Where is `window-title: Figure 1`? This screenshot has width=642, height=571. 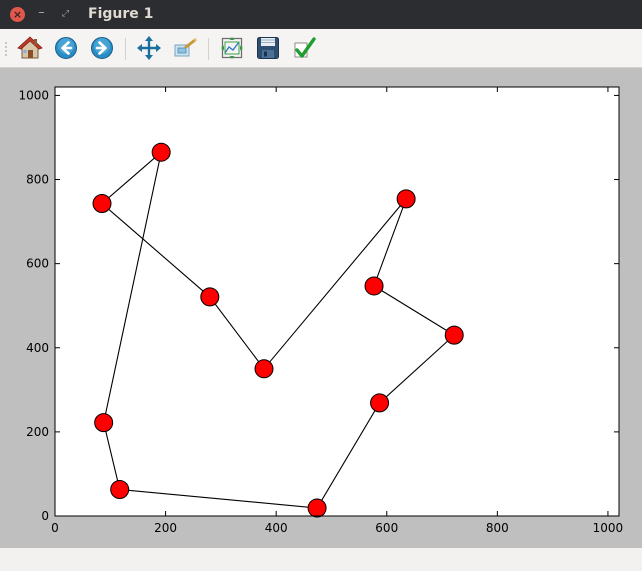
window-title: Figure 1 is located at coordinates (121, 14).